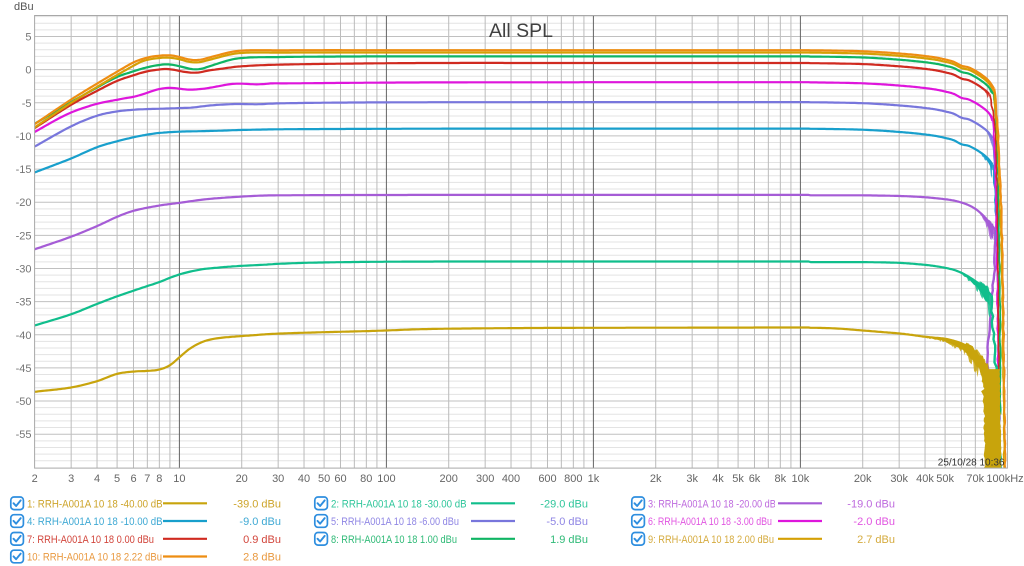 The width and height of the screenshot is (1024, 566). Describe the element at coordinates (262, 540) in the screenshot. I see `svg-text: 0.9 dBu` at that location.